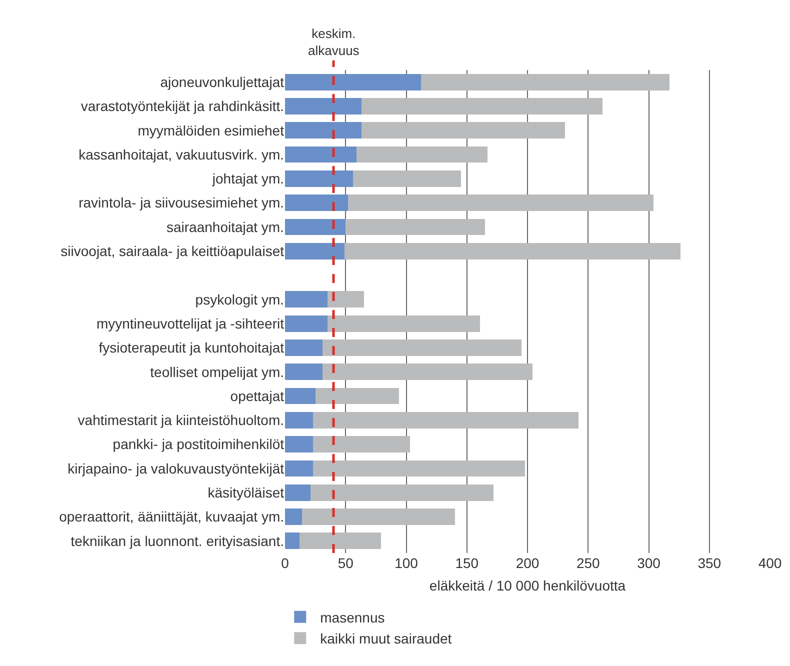  Describe the element at coordinates (285, 563) in the screenshot. I see `x-tick-label: 0` at that location.